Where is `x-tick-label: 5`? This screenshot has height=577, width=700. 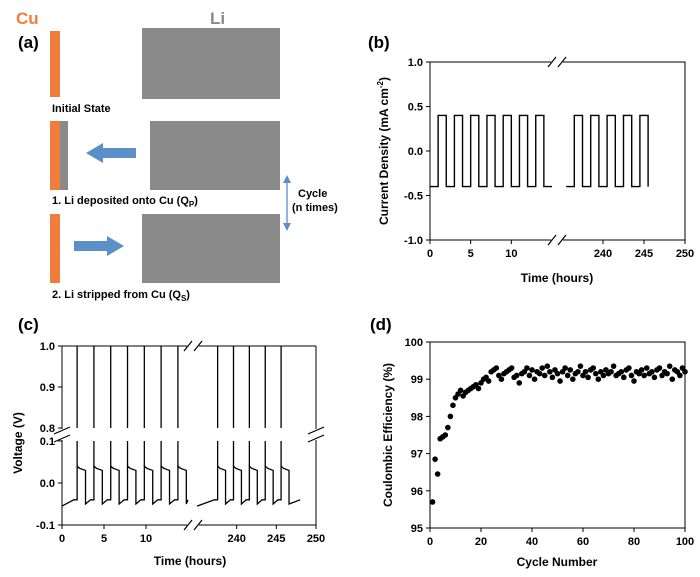 x-tick-label: 5 is located at coordinates (104, 539).